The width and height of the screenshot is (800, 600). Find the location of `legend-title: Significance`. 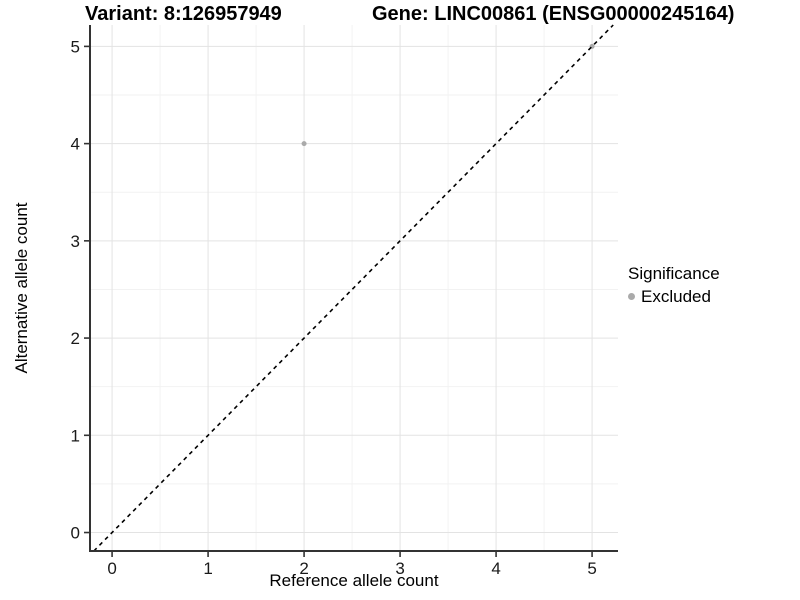

legend-title: Significance is located at coordinates (674, 273).